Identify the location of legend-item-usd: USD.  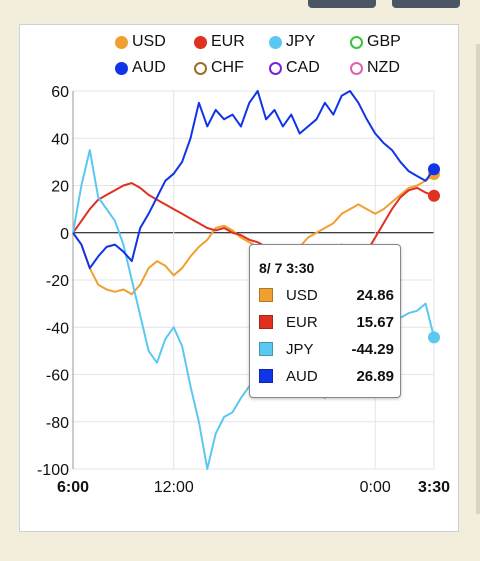
(140, 42).